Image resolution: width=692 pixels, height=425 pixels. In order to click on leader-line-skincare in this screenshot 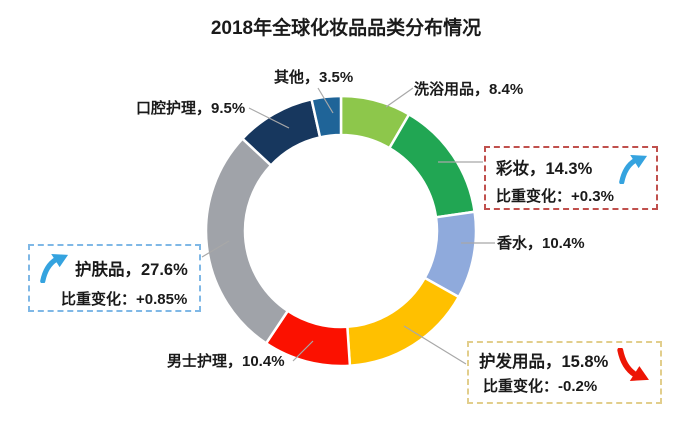, I will do `click(215, 249)`.